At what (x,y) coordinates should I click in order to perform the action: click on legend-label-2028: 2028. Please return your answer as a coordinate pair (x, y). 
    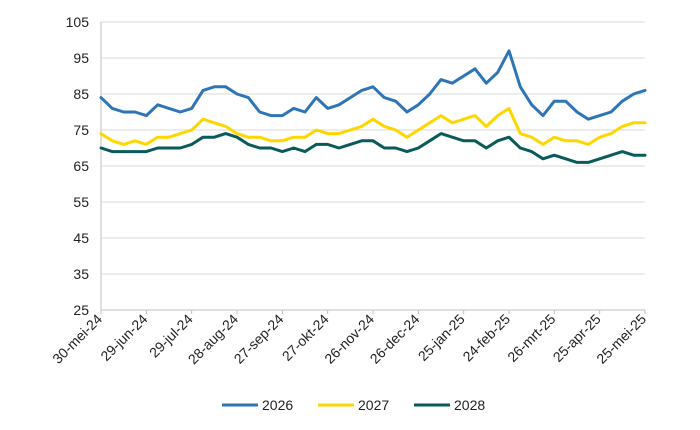
    Looking at the image, I should click on (469, 405).